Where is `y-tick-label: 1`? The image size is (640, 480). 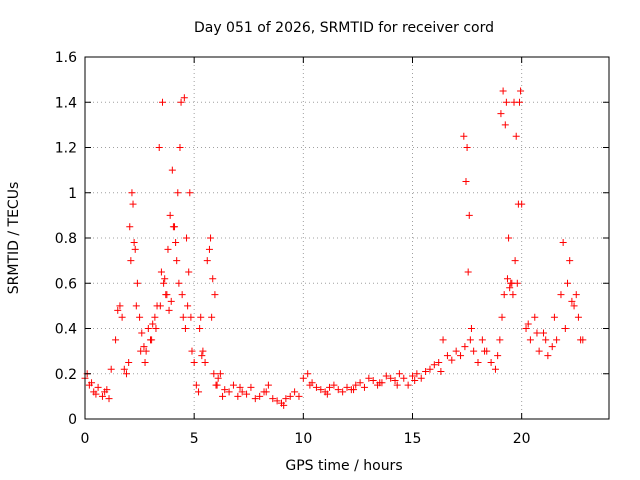
y-tick-label: 1 is located at coordinates (72, 194).